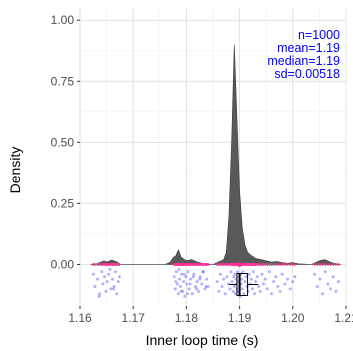  Describe the element at coordinates (216, 264) in the screenshot. I see `rug-layer` at that location.